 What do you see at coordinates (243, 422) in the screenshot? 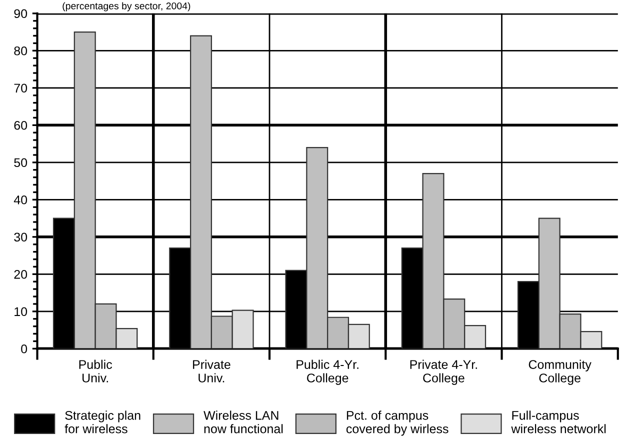
I see `legend-label: Wireless LAN now functional` at bounding box center [243, 422].